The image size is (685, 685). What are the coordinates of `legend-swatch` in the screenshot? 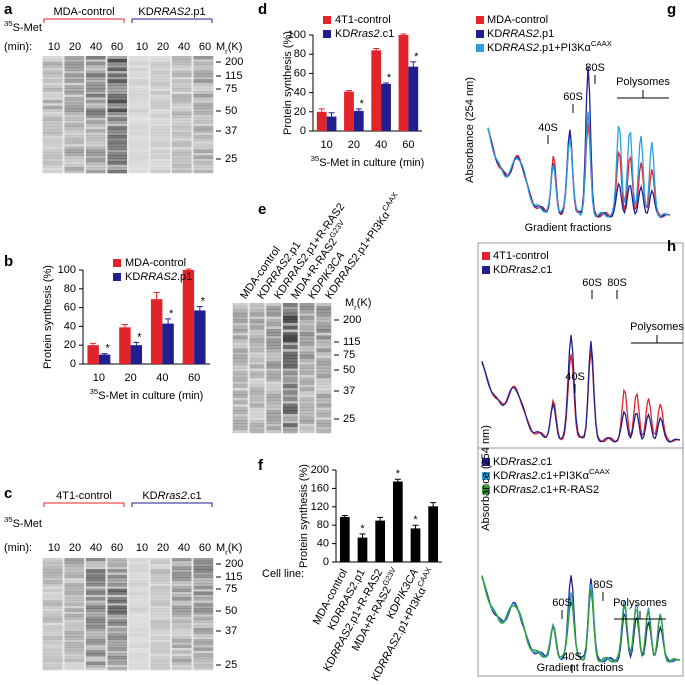 It's located at (480, 48).